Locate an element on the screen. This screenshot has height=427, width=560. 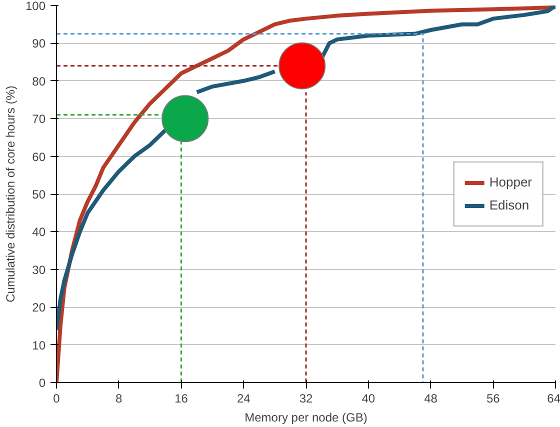
x-axis-title: Memory per node (GB) is located at coordinates (306, 417).